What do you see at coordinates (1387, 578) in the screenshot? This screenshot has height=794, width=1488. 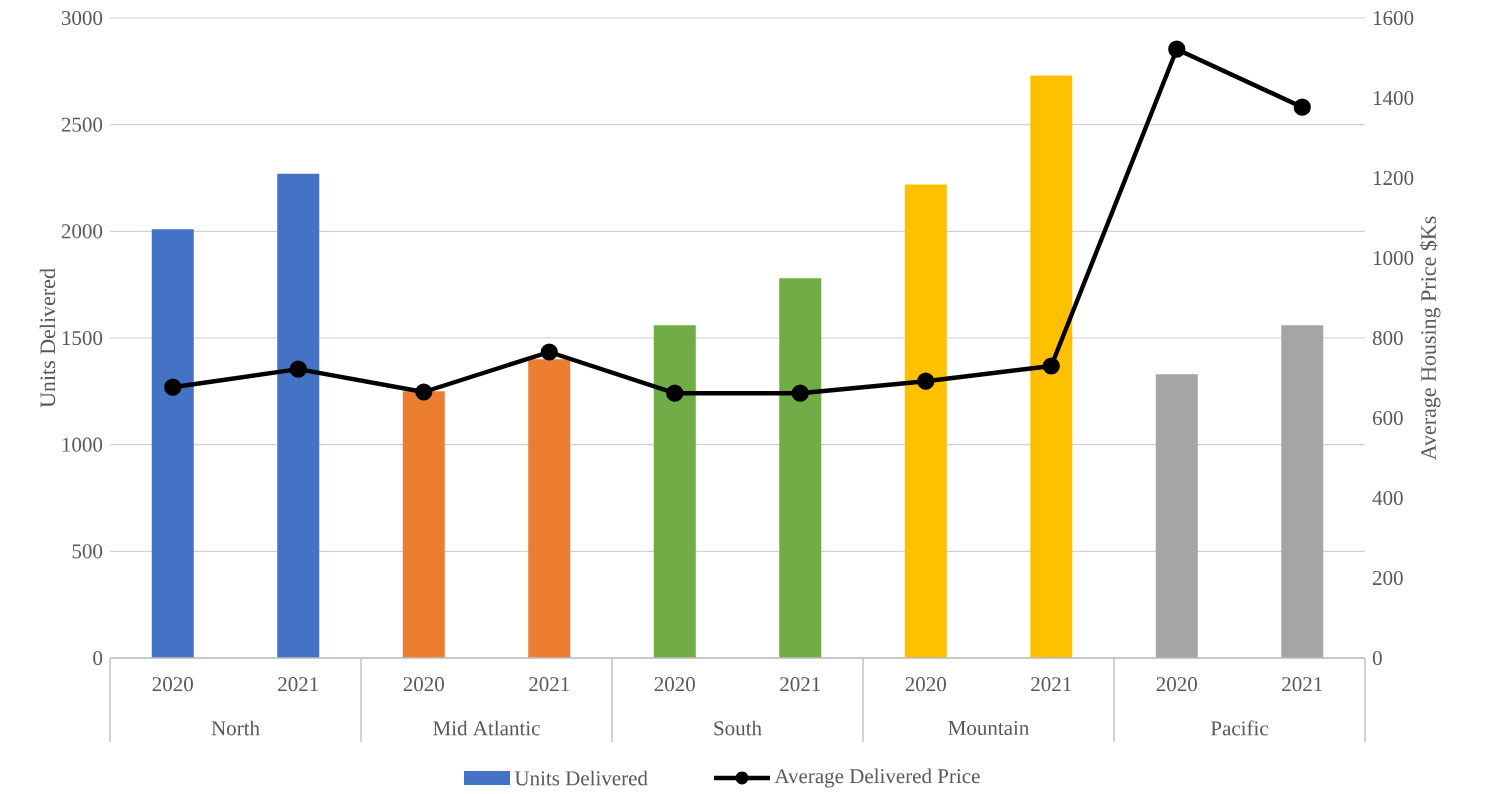 I see `y2-tick-label: 200` at bounding box center [1387, 578].